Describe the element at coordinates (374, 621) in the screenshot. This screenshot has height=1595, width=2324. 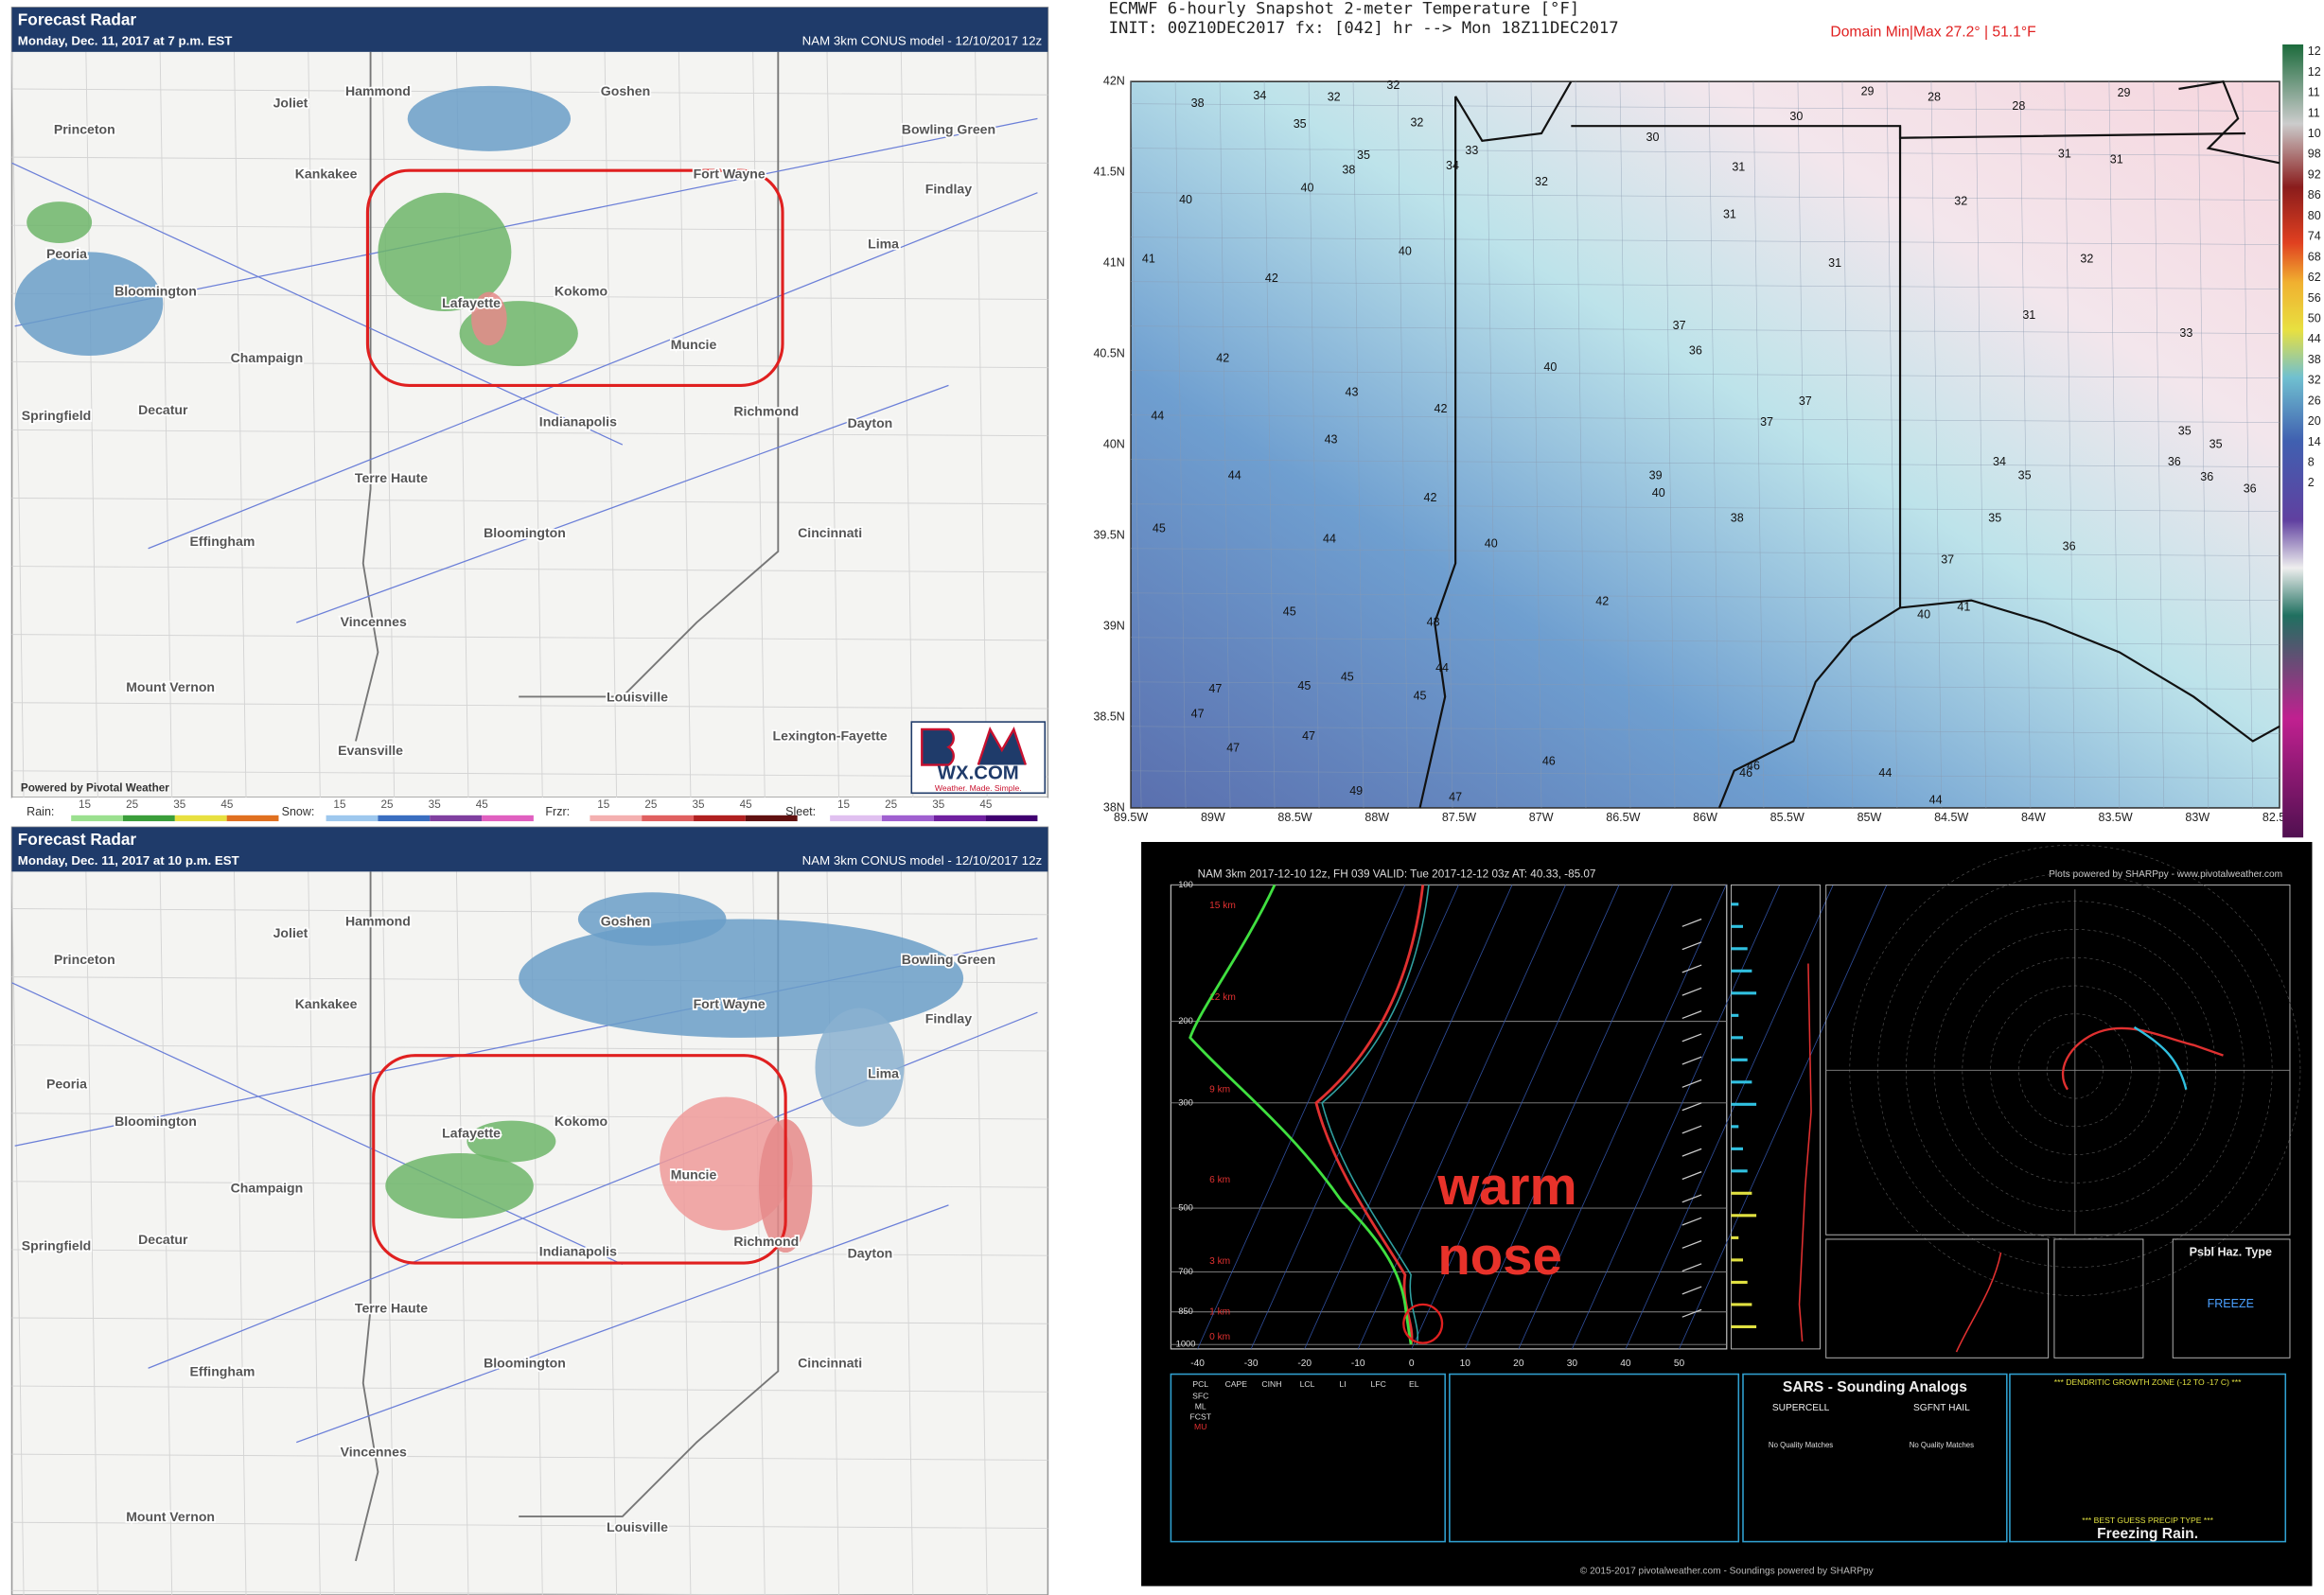
I see `city-label: Vincennes` at that location.